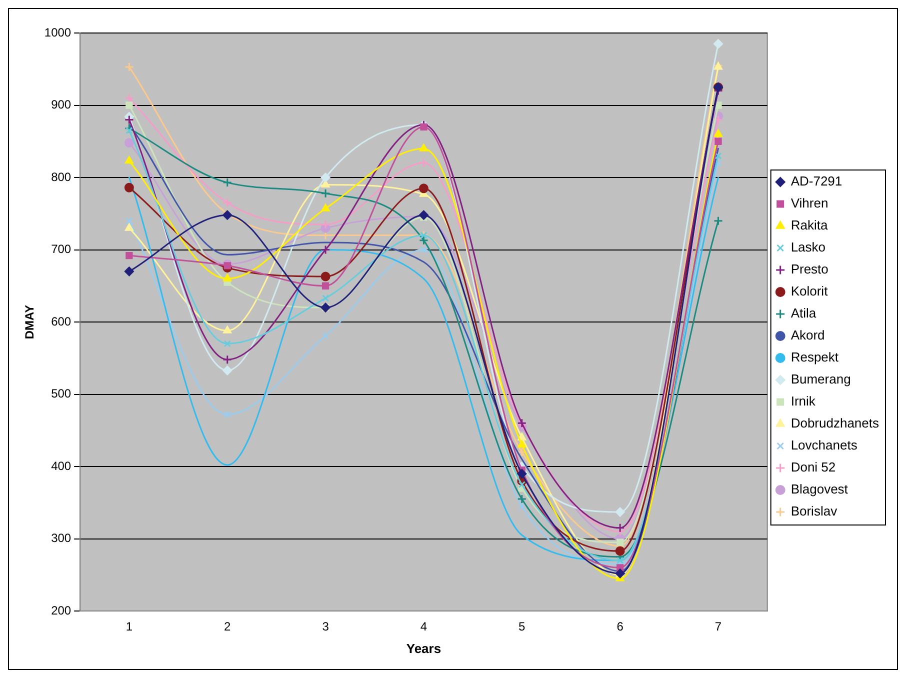 This screenshot has width=908, height=680. What do you see at coordinates (820, 379) in the screenshot?
I see `legend-label: Bumerang` at bounding box center [820, 379].